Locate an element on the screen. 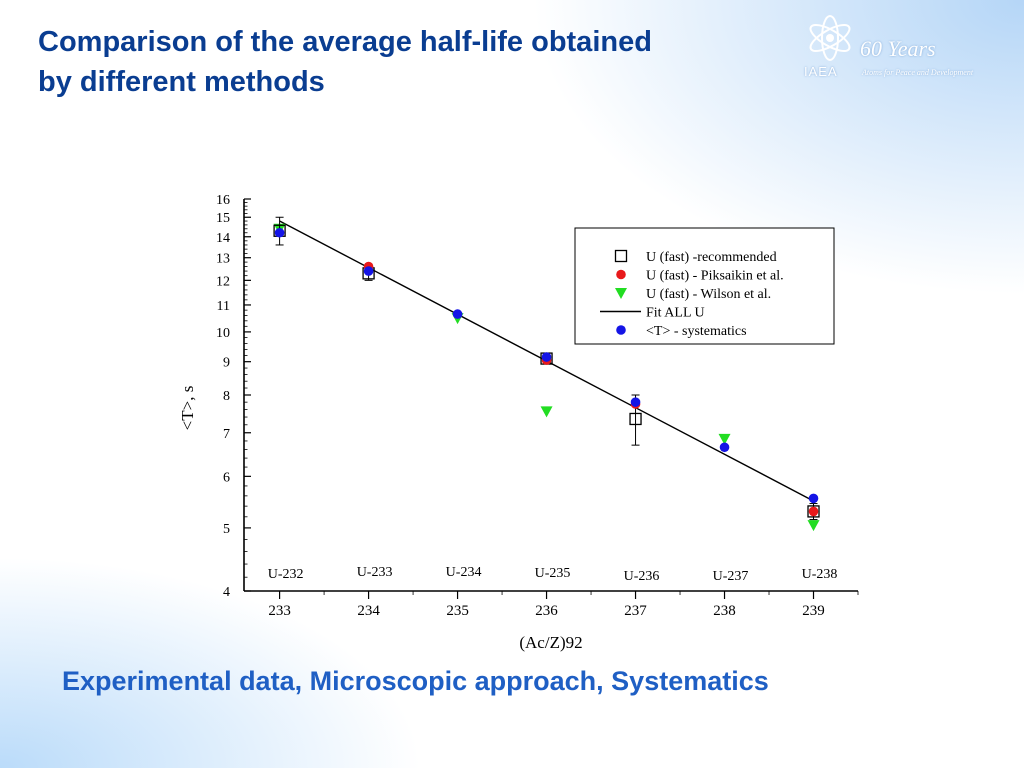 The image size is (1024, 768). x-tick-label: 235 is located at coordinates (457, 611).